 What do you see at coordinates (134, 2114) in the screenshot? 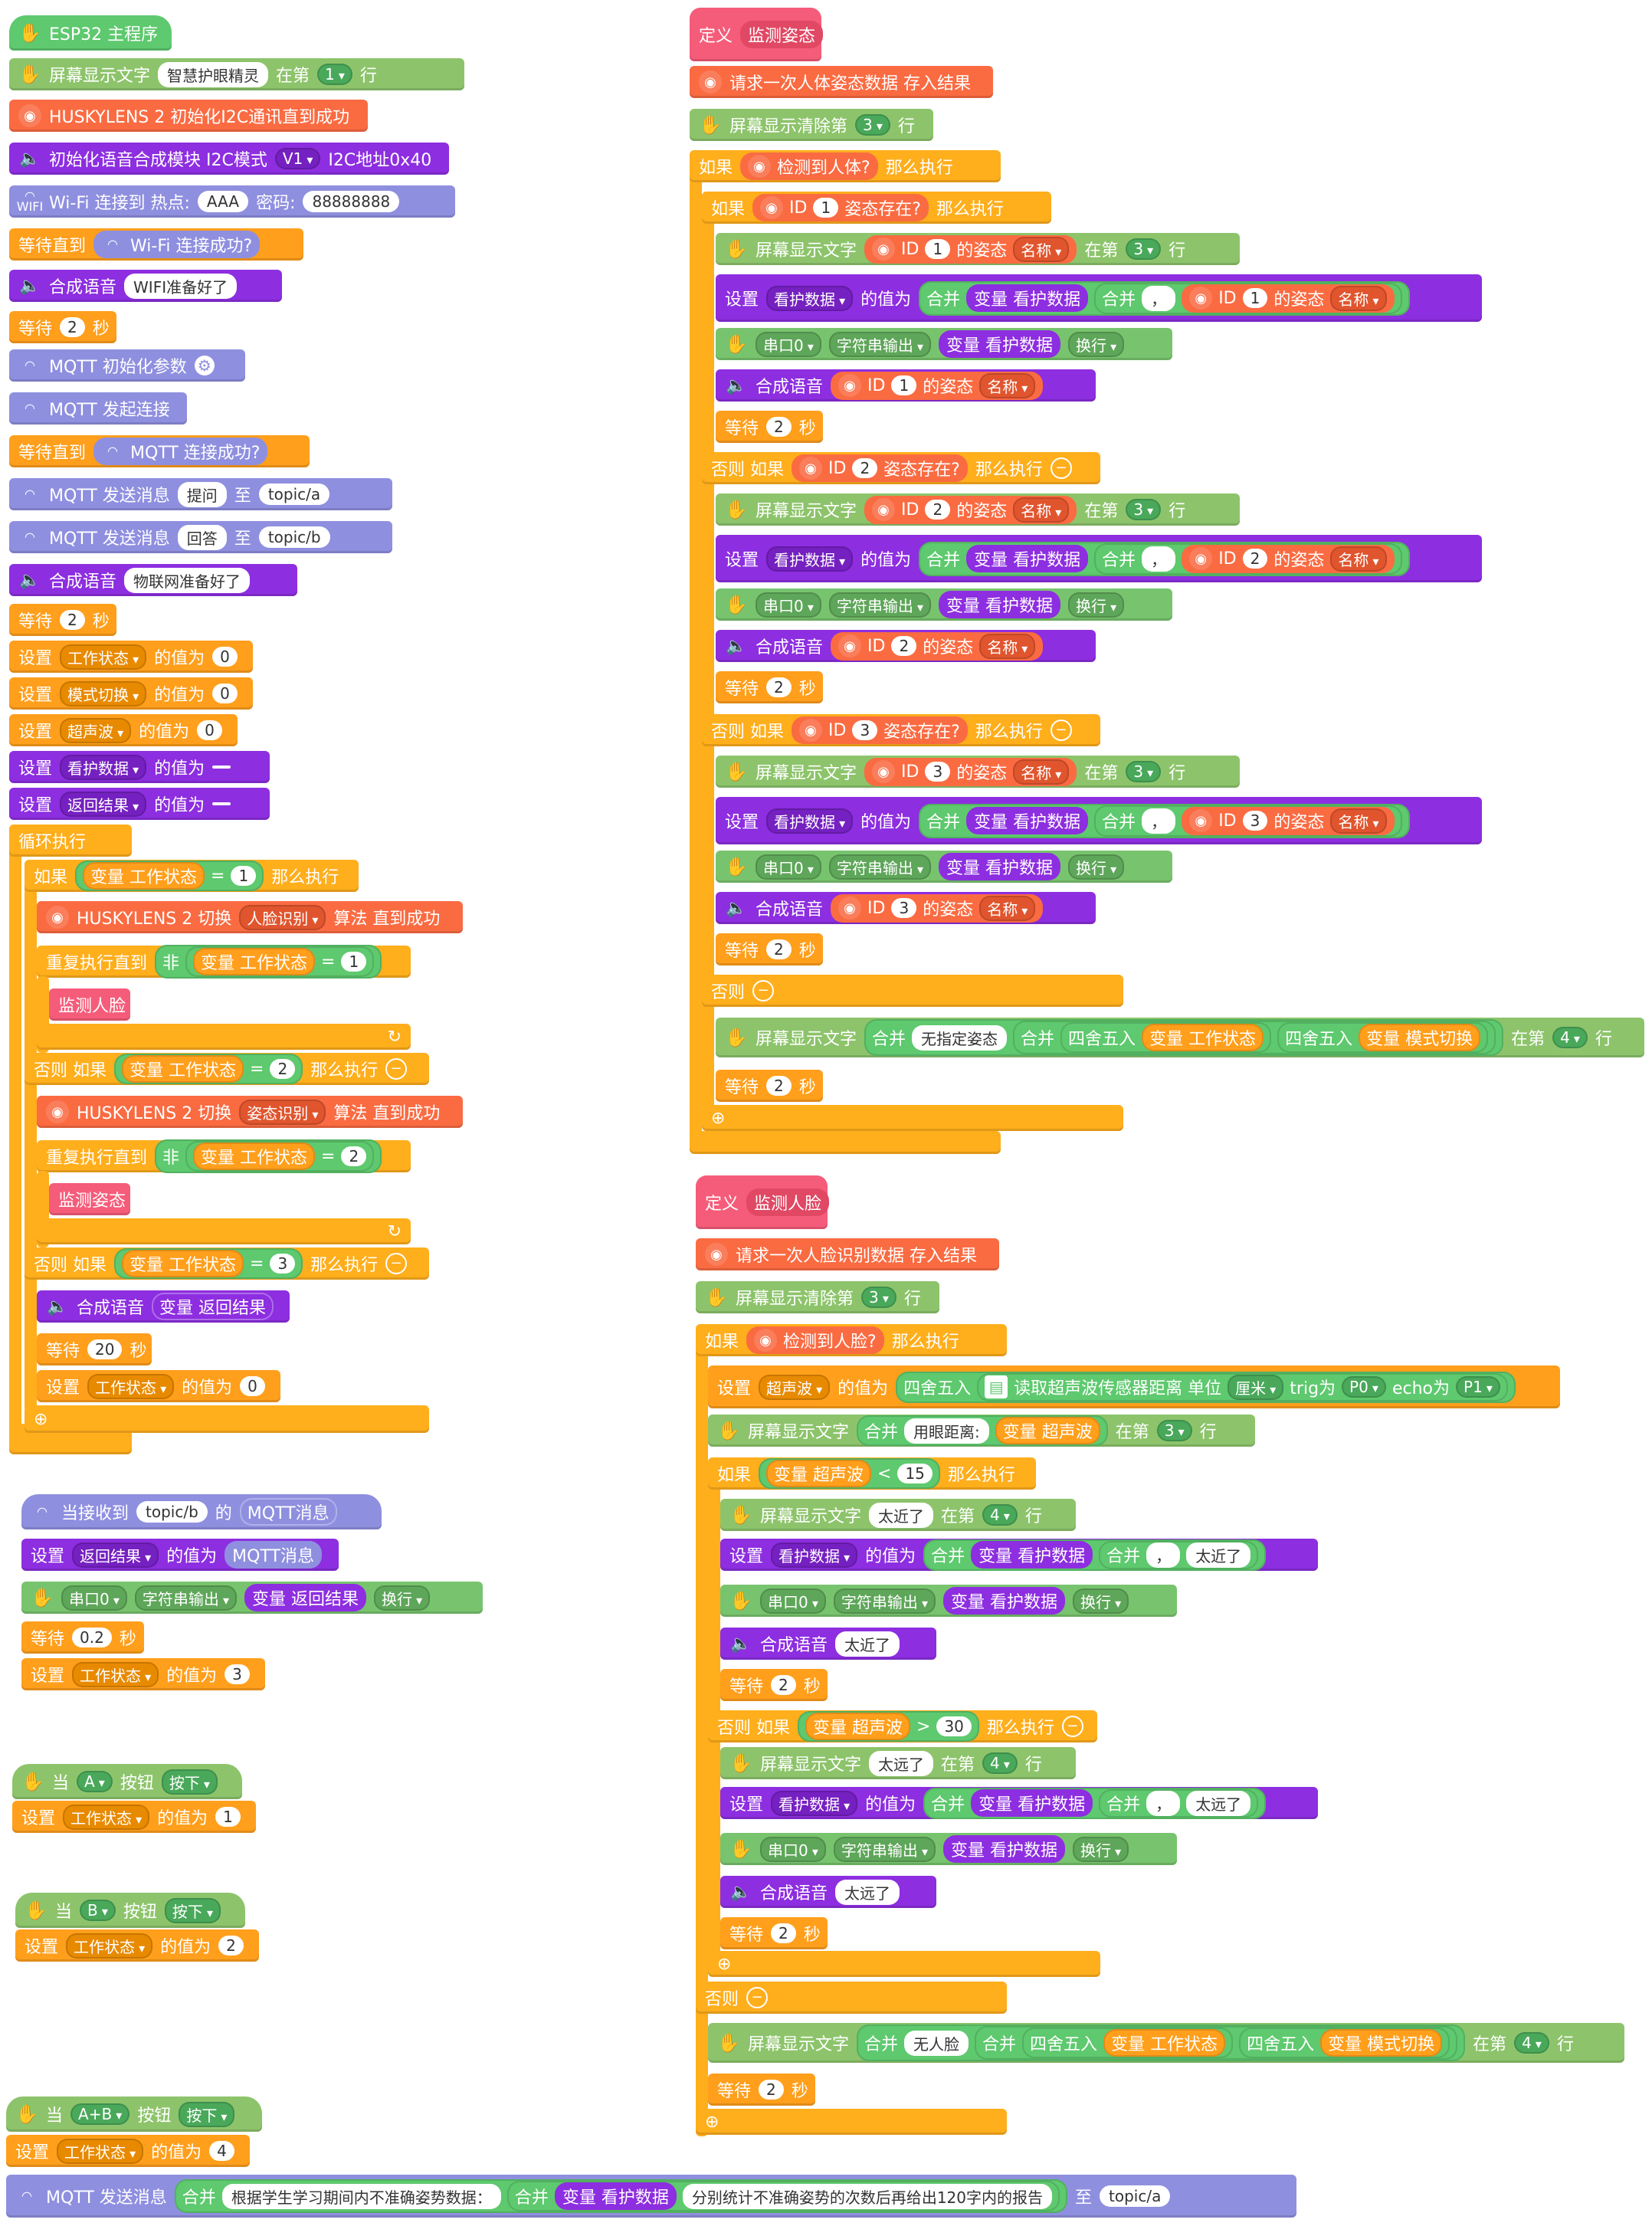
I see `button-ab-hat: ✋ 当 A+B 按钮 按下` at bounding box center [134, 2114].